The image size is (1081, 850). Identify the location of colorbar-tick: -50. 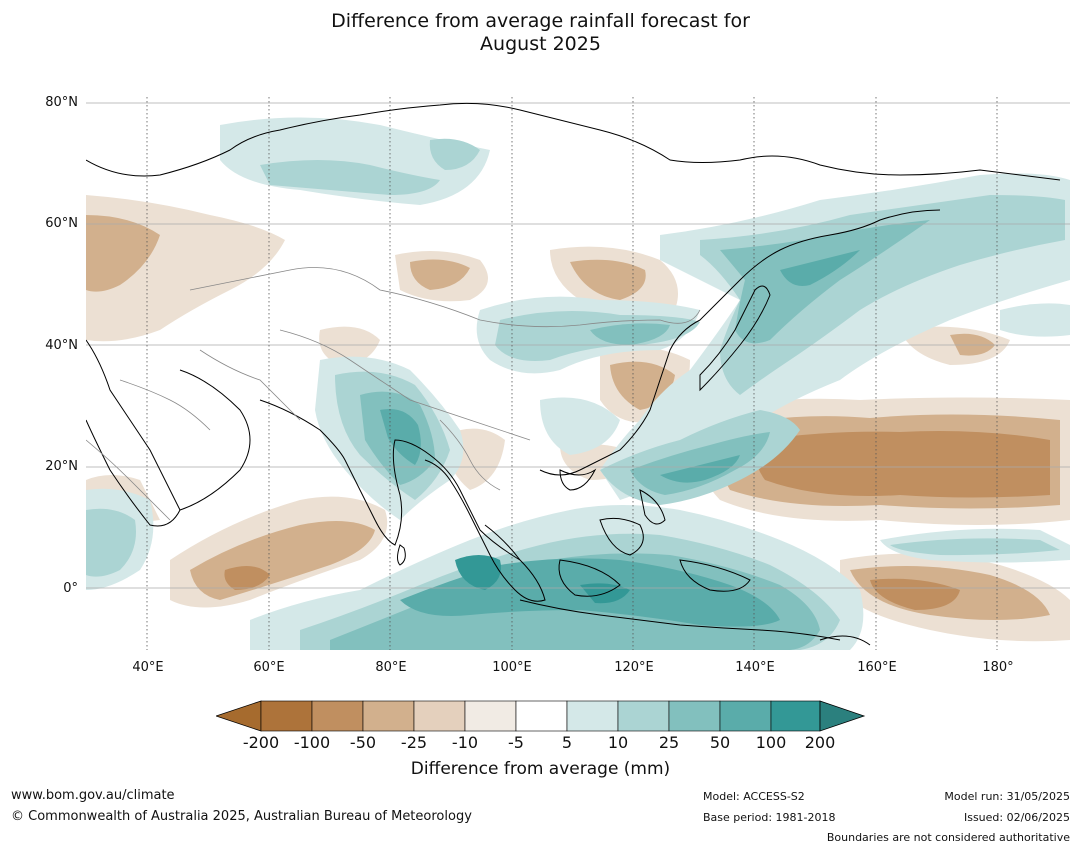
(363, 742).